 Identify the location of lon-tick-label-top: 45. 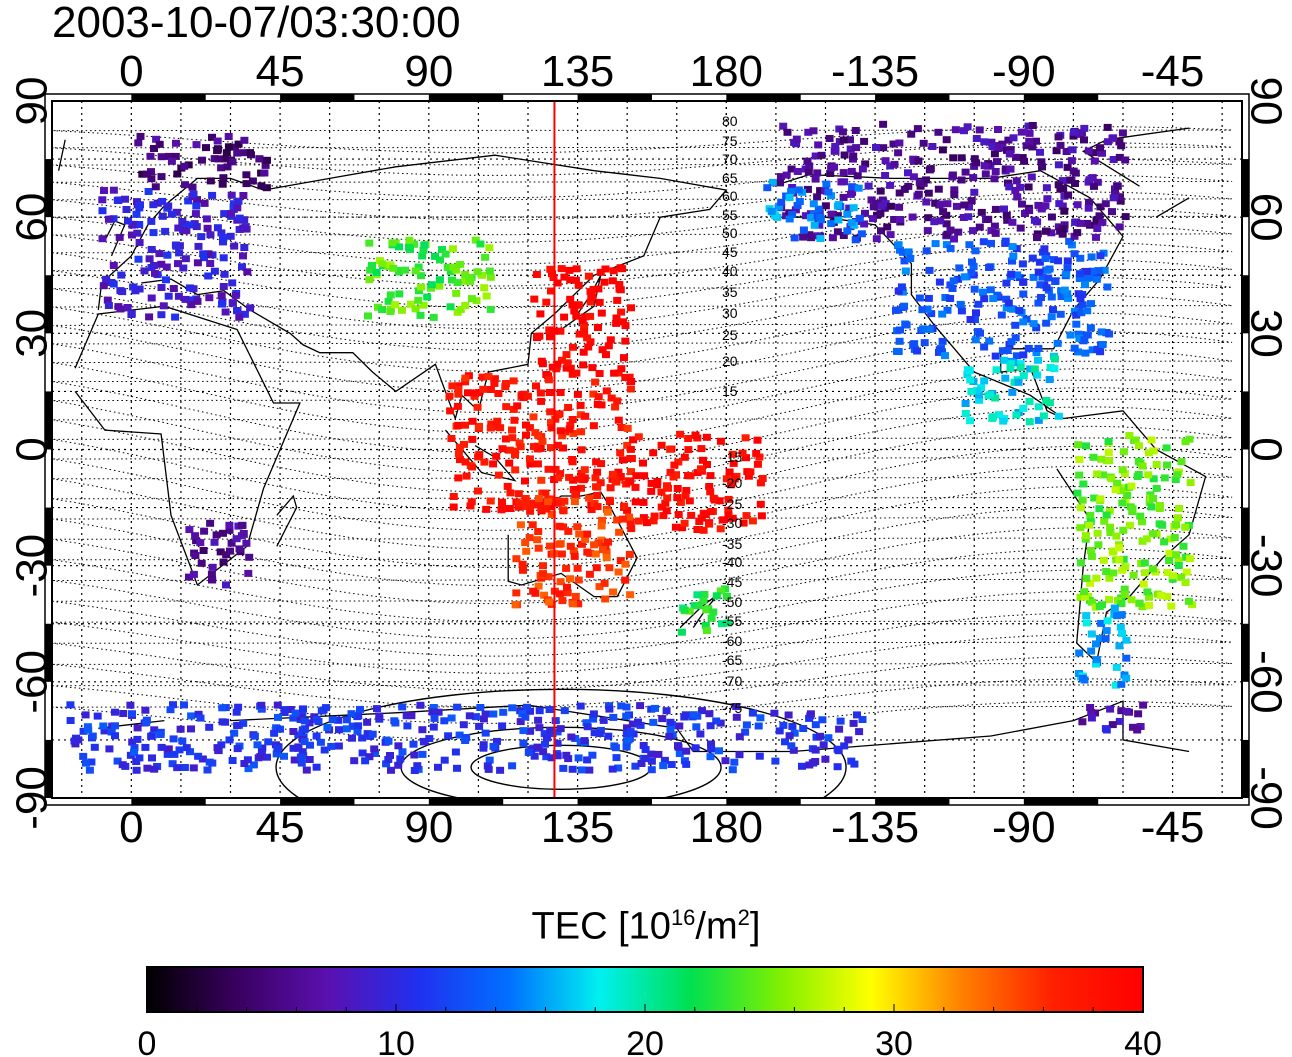
(280, 71).